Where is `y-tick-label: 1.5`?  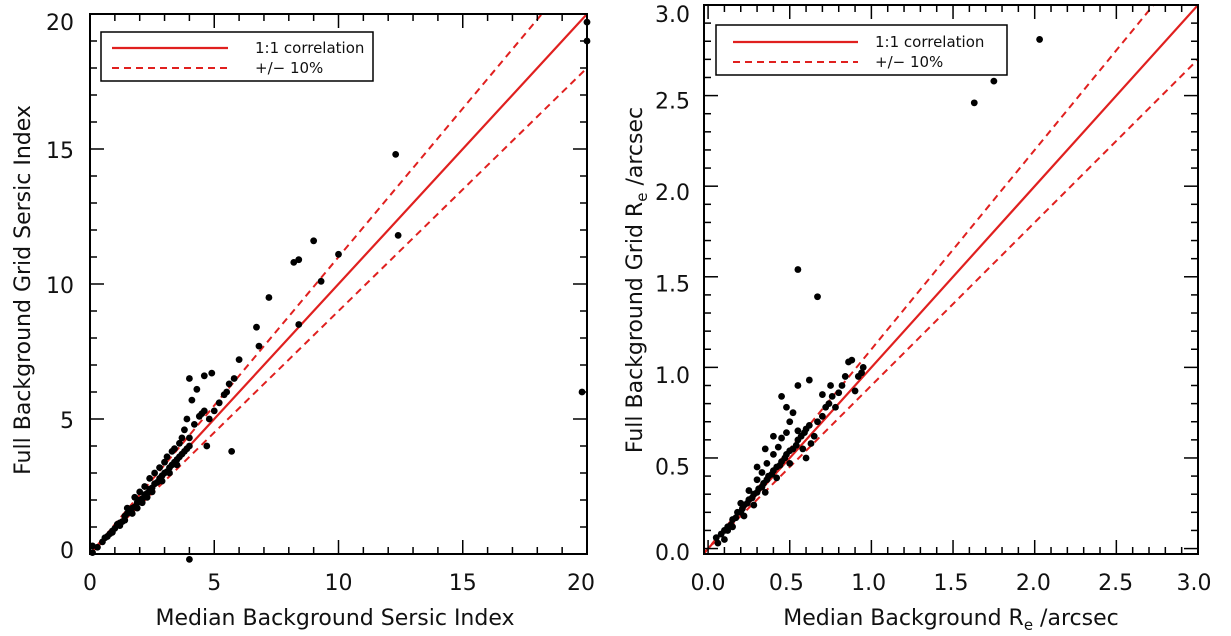
y-tick-label: 1.5 is located at coordinates (672, 285).